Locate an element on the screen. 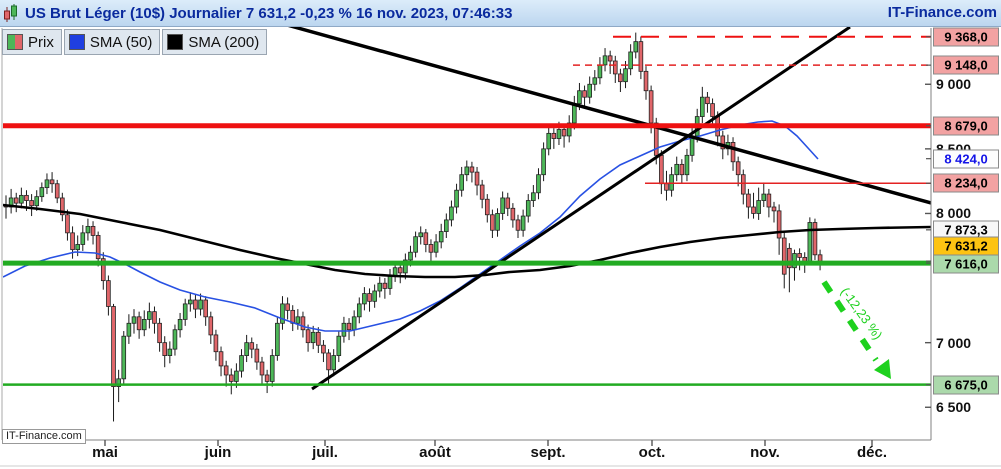 The image size is (1001, 469). drawdown-label: (-12,23 %) is located at coordinates (862, 313).